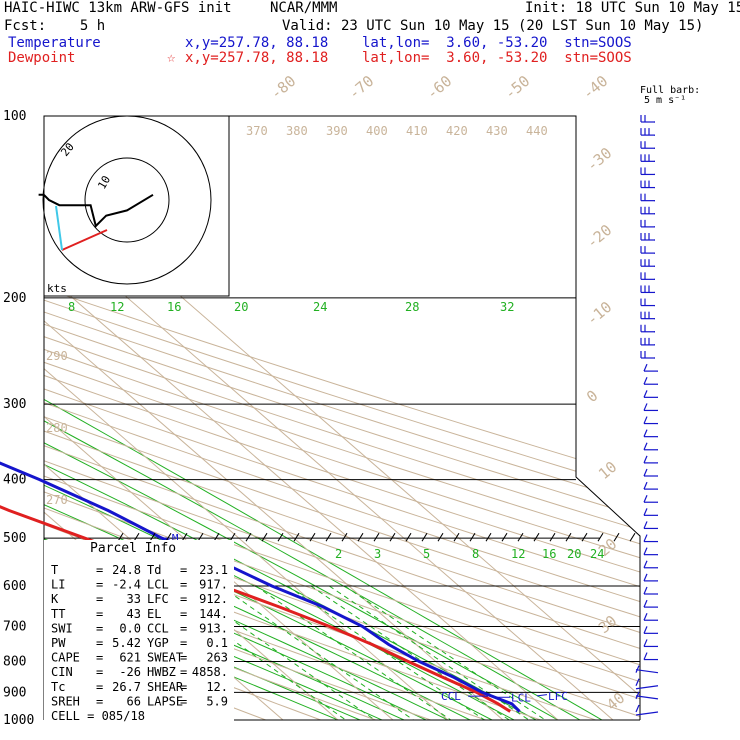 The image size is (740, 740). What do you see at coordinates (65, 658) in the screenshot?
I see `parcel-param-name: CAPE` at bounding box center [65, 658].